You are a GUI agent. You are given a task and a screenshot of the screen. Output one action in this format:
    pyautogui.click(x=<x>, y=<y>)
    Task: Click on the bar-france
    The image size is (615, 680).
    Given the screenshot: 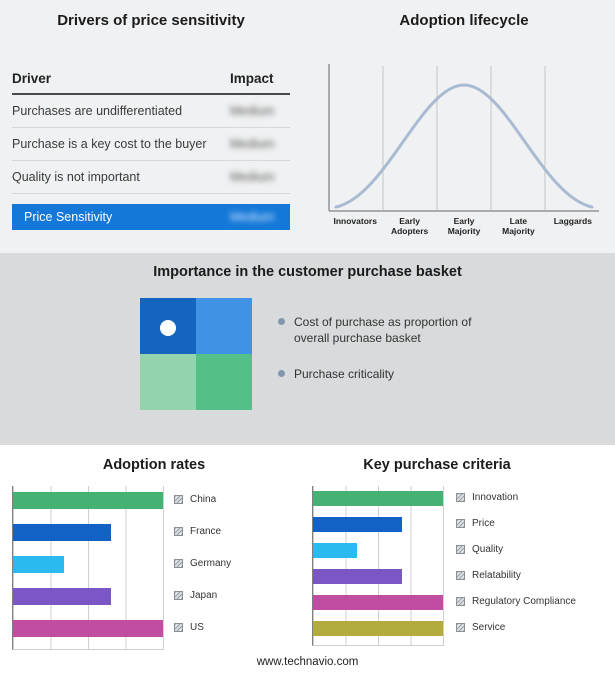 What is the action you would take?
    pyautogui.click(x=62, y=532)
    